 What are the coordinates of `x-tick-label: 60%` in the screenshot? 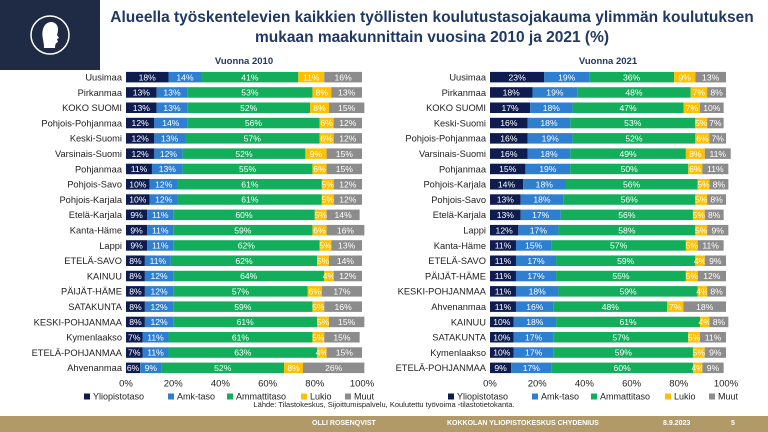 It's located at (268, 384).